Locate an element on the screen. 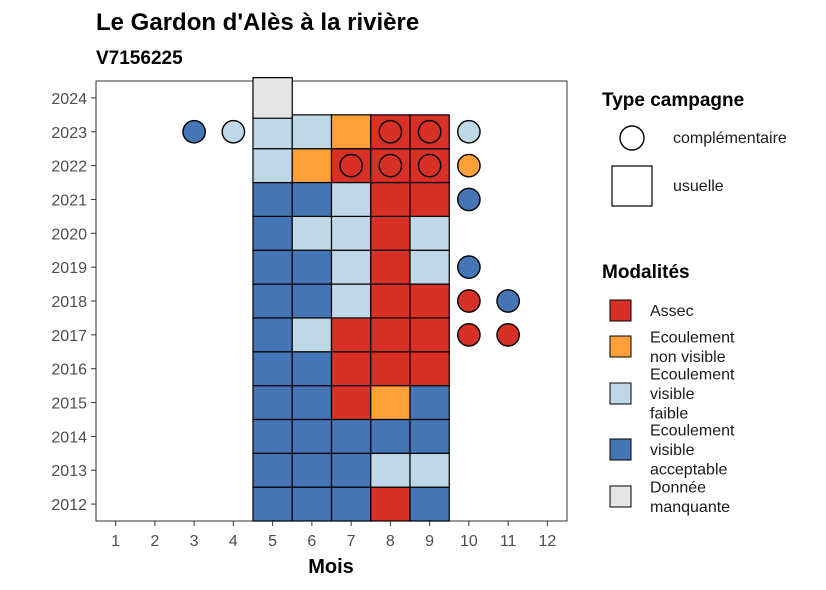 The width and height of the screenshot is (826, 590). x-tick-label-4: 4 is located at coordinates (233, 541).